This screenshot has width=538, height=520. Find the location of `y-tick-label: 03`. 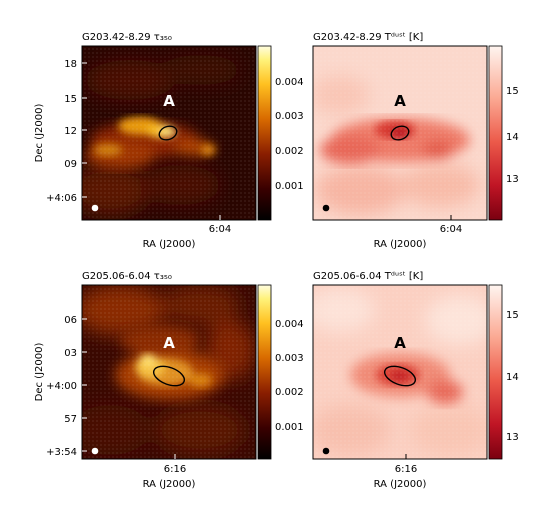

y-tick-label: 03 is located at coordinates (70, 353).